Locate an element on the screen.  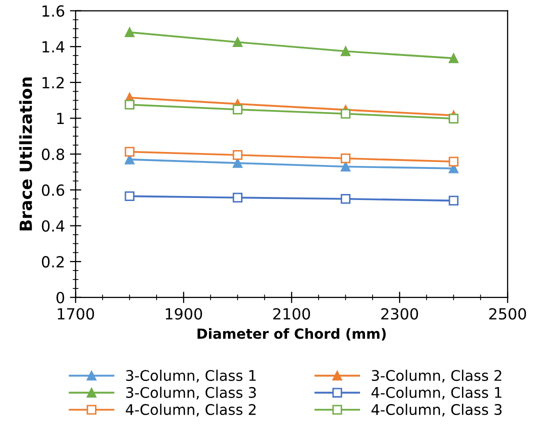
x-tick-label: 2100 is located at coordinates (291, 314).